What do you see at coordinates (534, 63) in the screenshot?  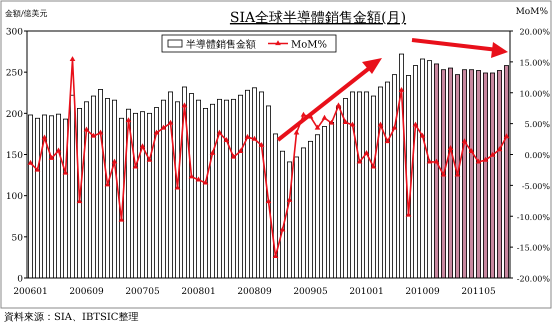 I see `y2-tick-label: 15.00%` at bounding box center [534, 63].